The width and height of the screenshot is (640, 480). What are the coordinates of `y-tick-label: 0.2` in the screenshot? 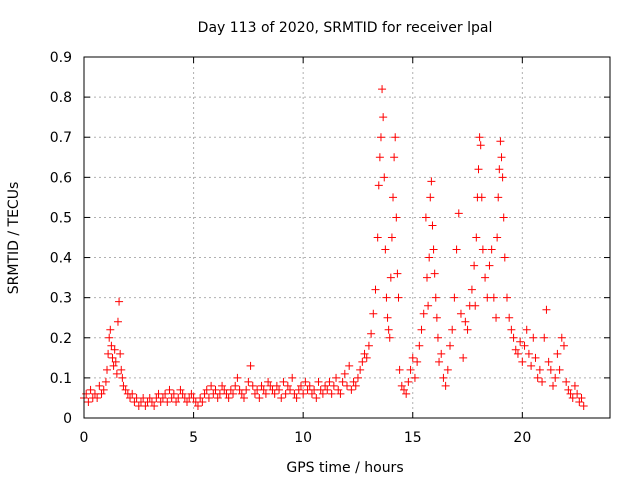 It's located at (61, 339).